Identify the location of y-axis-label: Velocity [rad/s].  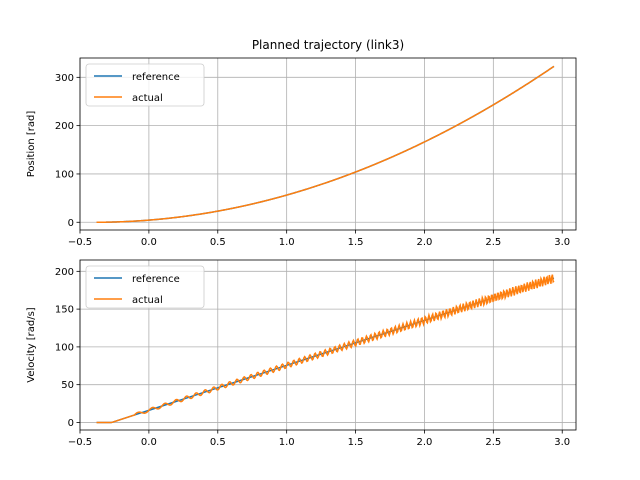
(31, 344).